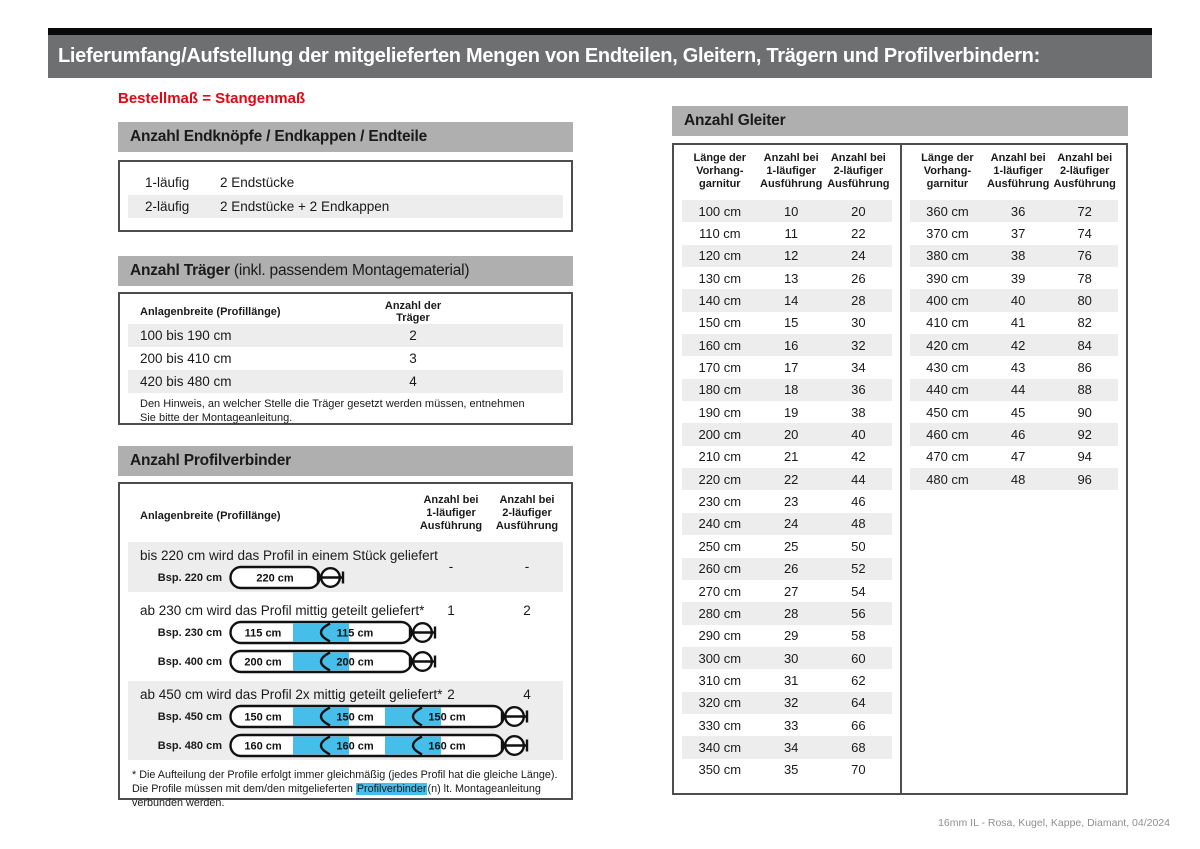 The width and height of the screenshot is (1200, 849). I want to click on count-1run-value: 47, so click(1018, 457).